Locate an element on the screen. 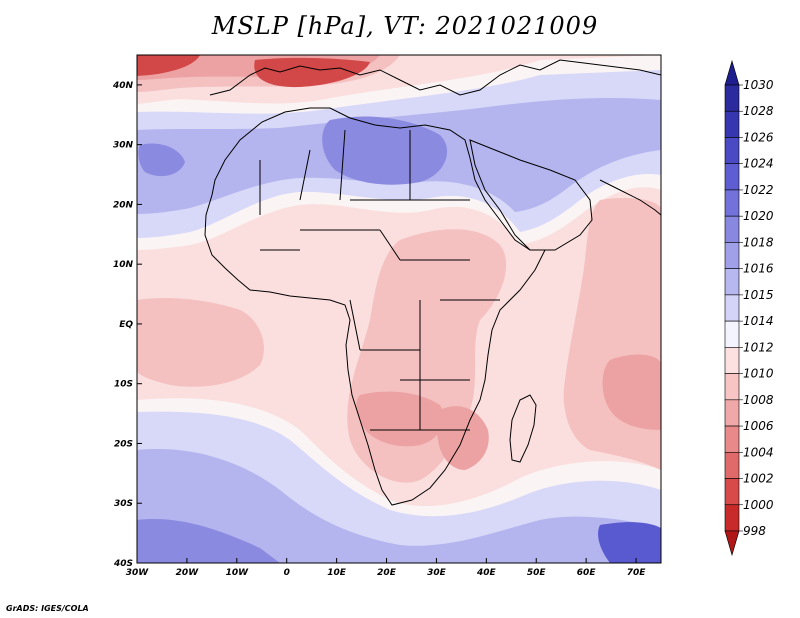 The height and width of the screenshot is (618, 800). lon-tick-label: 20E is located at coordinates (387, 573).